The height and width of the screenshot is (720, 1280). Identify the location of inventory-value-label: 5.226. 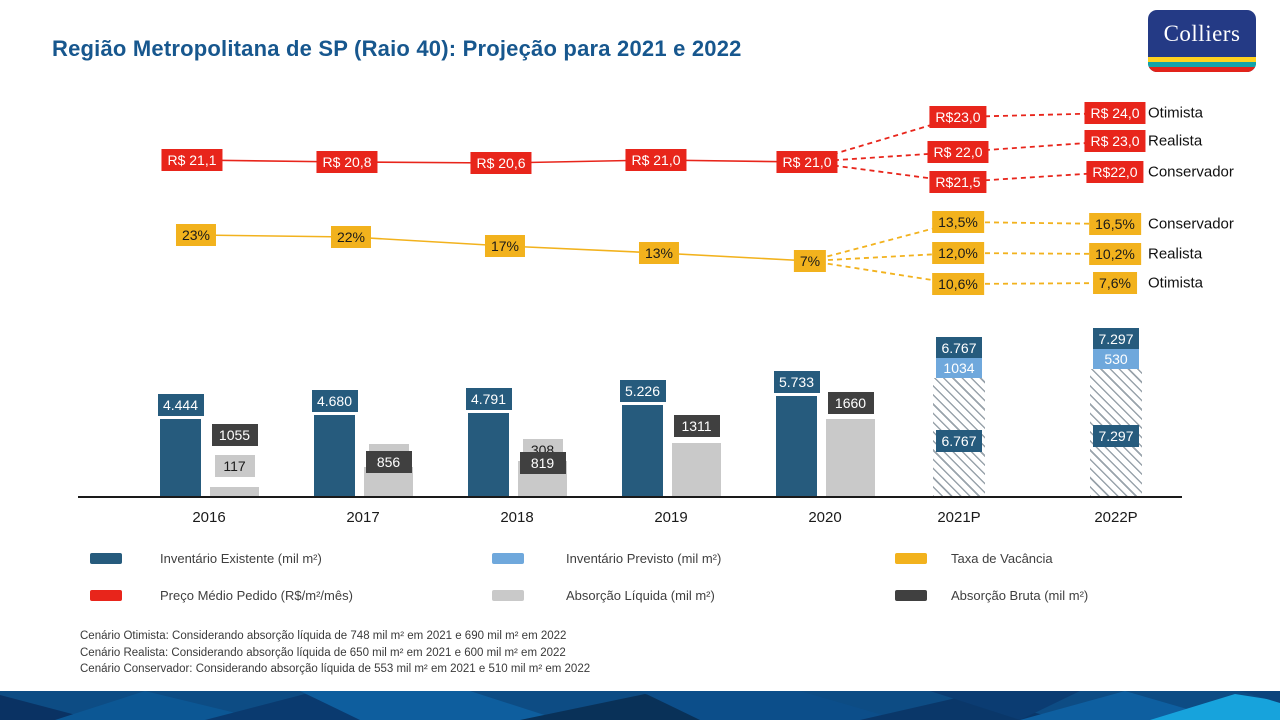
(642, 391).